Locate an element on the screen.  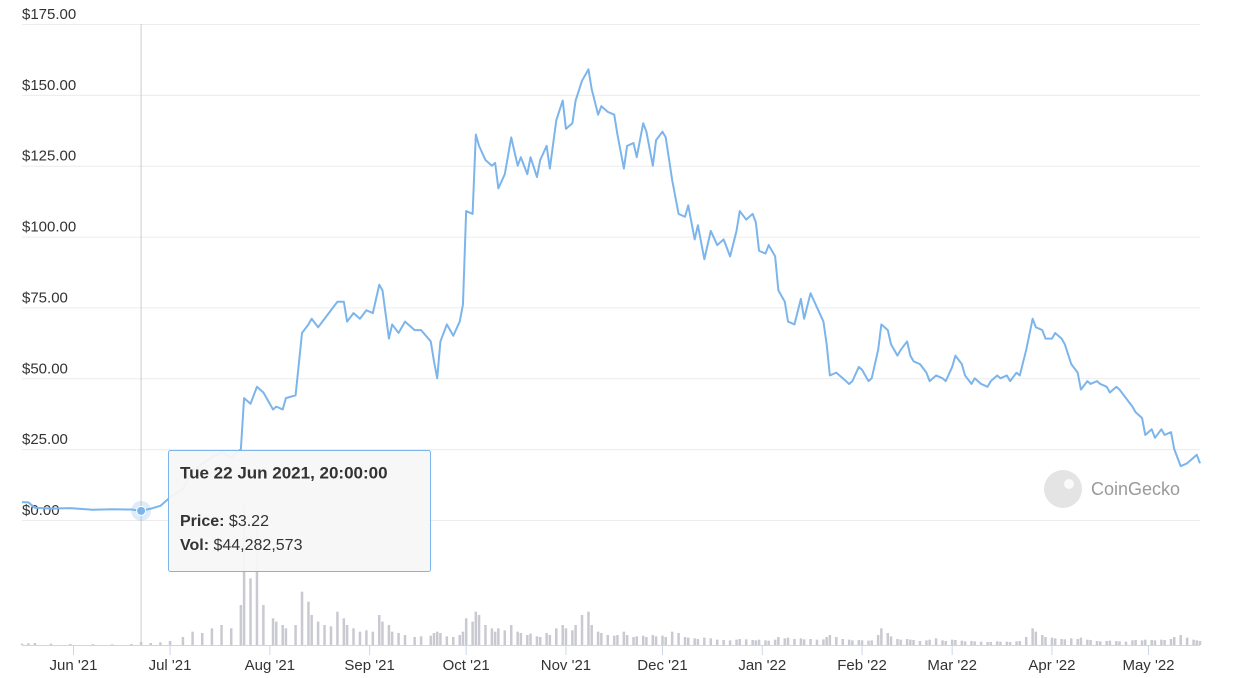
y-tick-label: $25.00 is located at coordinates (45, 439).